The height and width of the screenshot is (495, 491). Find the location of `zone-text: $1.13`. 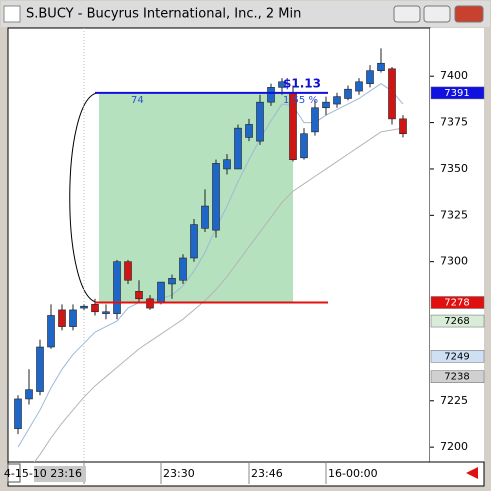

zone-text: $1.13 is located at coordinates (302, 83).